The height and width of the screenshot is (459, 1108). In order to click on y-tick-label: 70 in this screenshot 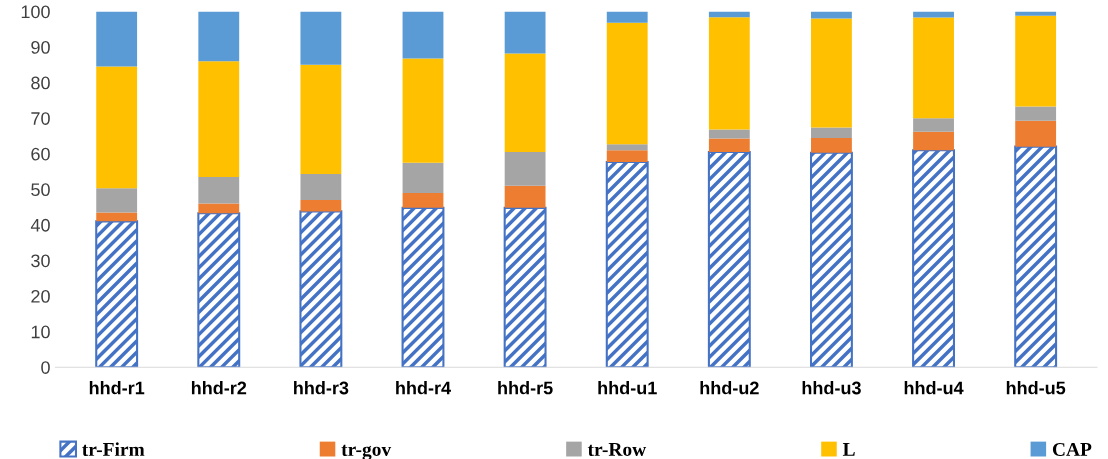, I will do `click(40, 118)`.